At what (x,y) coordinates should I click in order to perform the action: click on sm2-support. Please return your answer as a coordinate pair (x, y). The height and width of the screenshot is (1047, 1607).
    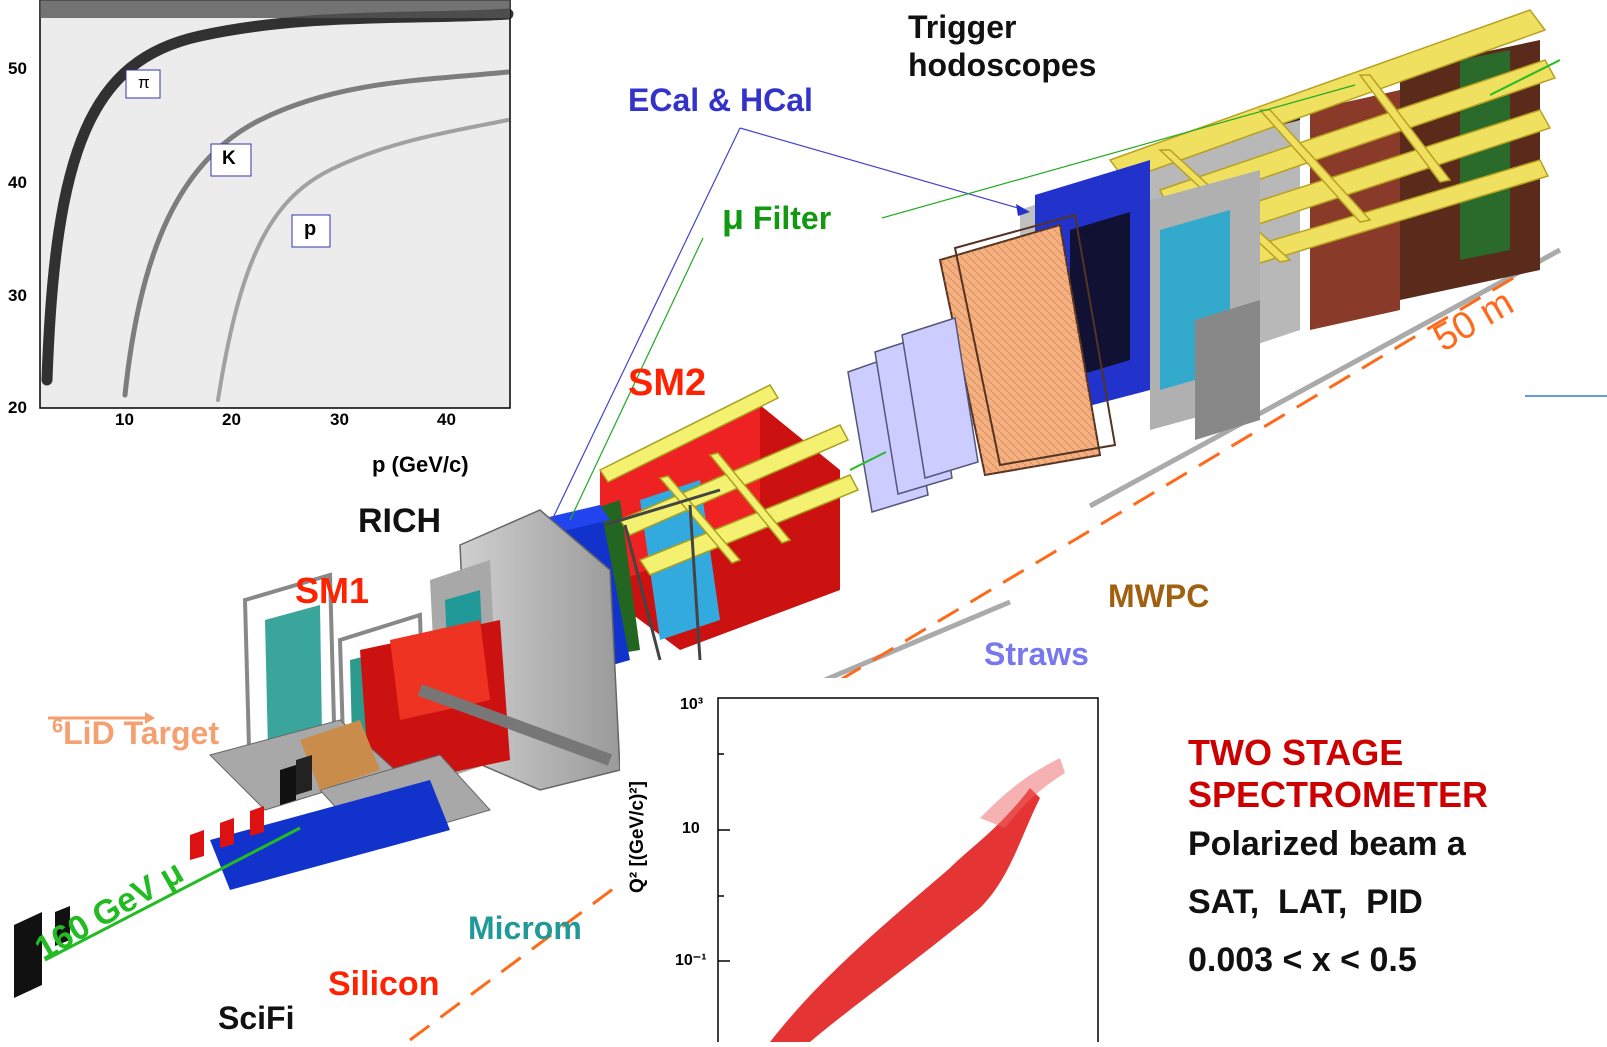
    Looking at the image, I should click on (662, 574).